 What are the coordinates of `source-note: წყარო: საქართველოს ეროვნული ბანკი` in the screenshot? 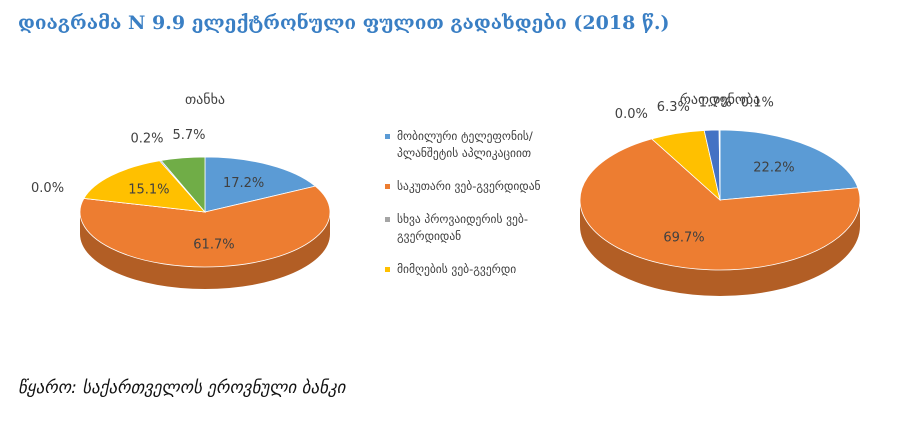 It's located at (182, 388).